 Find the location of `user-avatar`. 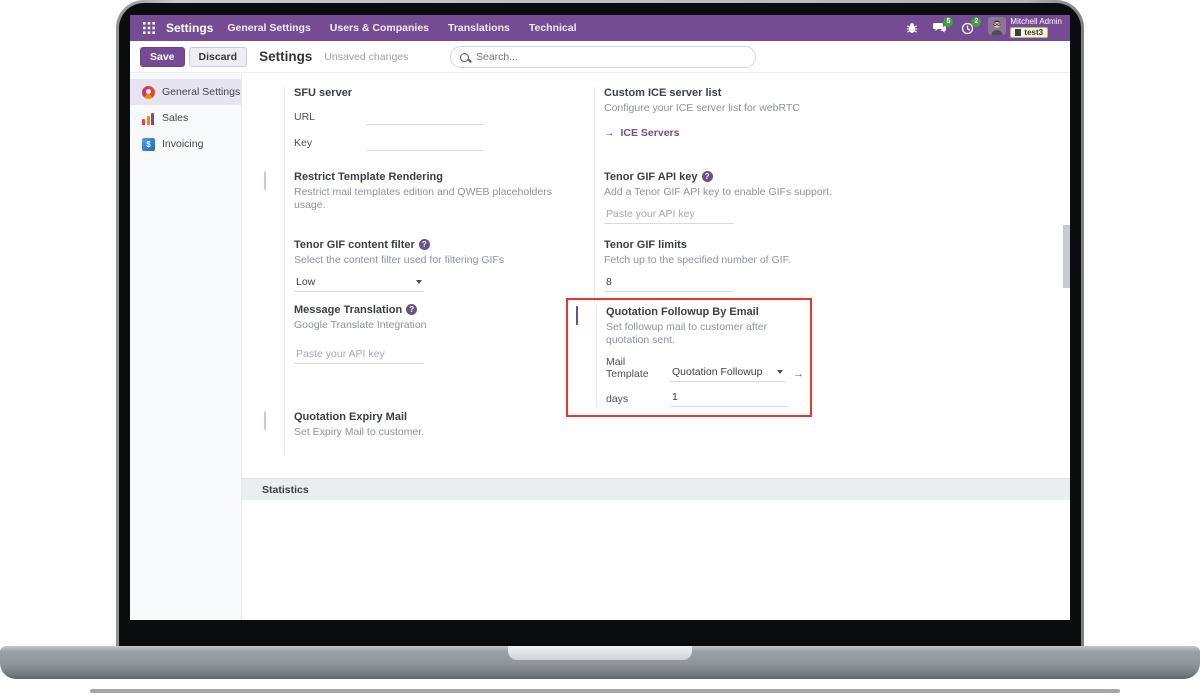

user-avatar is located at coordinates (997, 28).